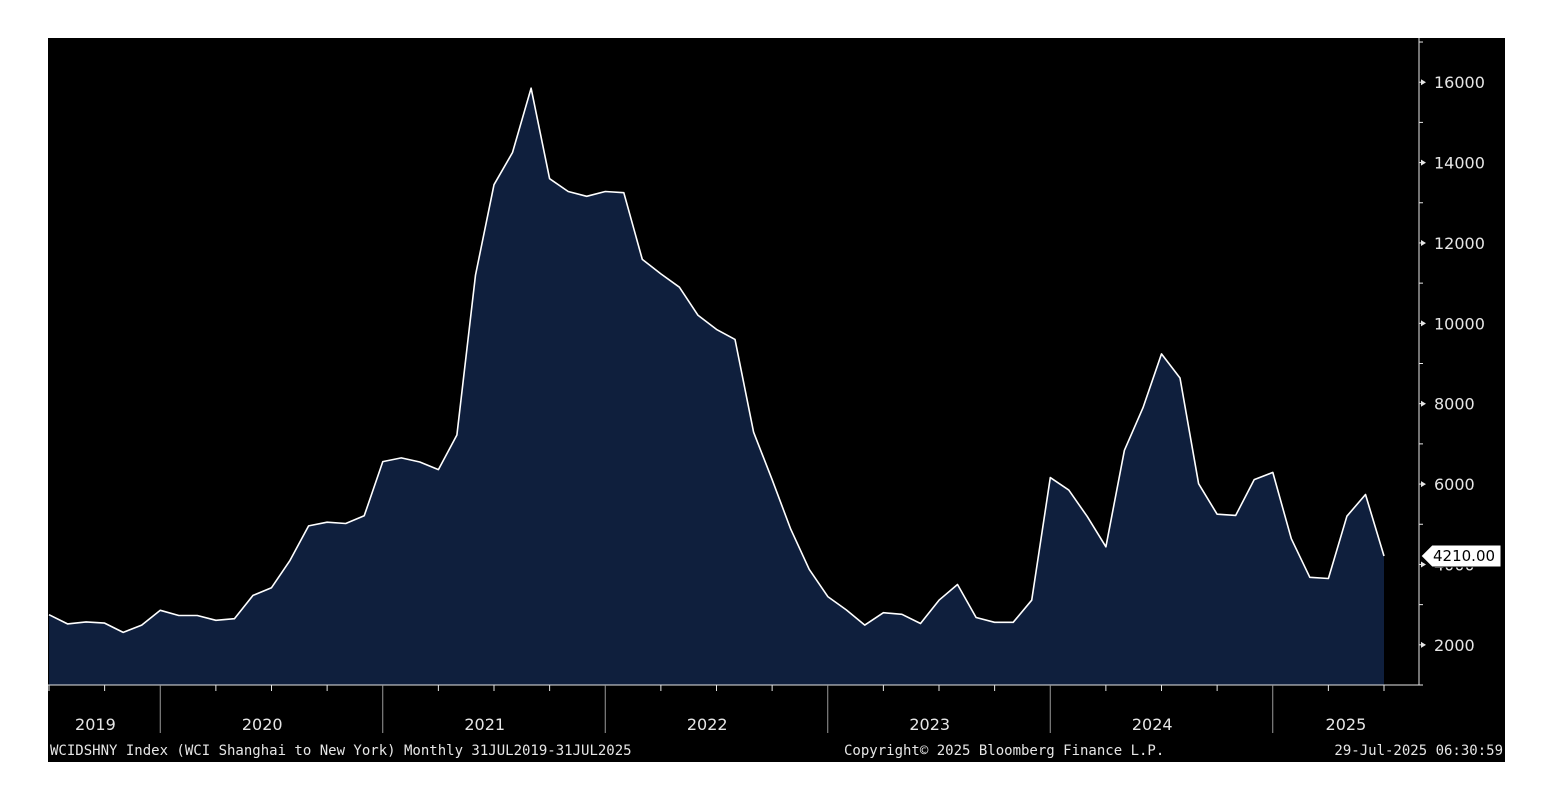  What do you see at coordinates (1459, 82) in the screenshot?
I see `y-tick-label: 16000` at bounding box center [1459, 82].